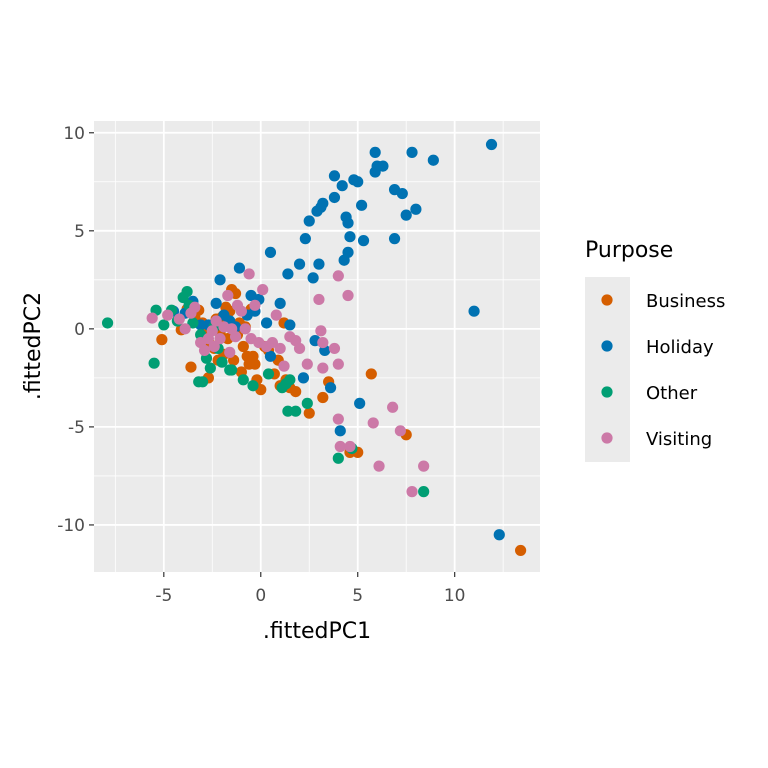 Image resolution: width=768 pixels, height=768 pixels. What do you see at coordinates (655, 350) in the screenshot?
I see `legend: Purpose Business Holiday Other Visiting` at bounding box center [655, 350].